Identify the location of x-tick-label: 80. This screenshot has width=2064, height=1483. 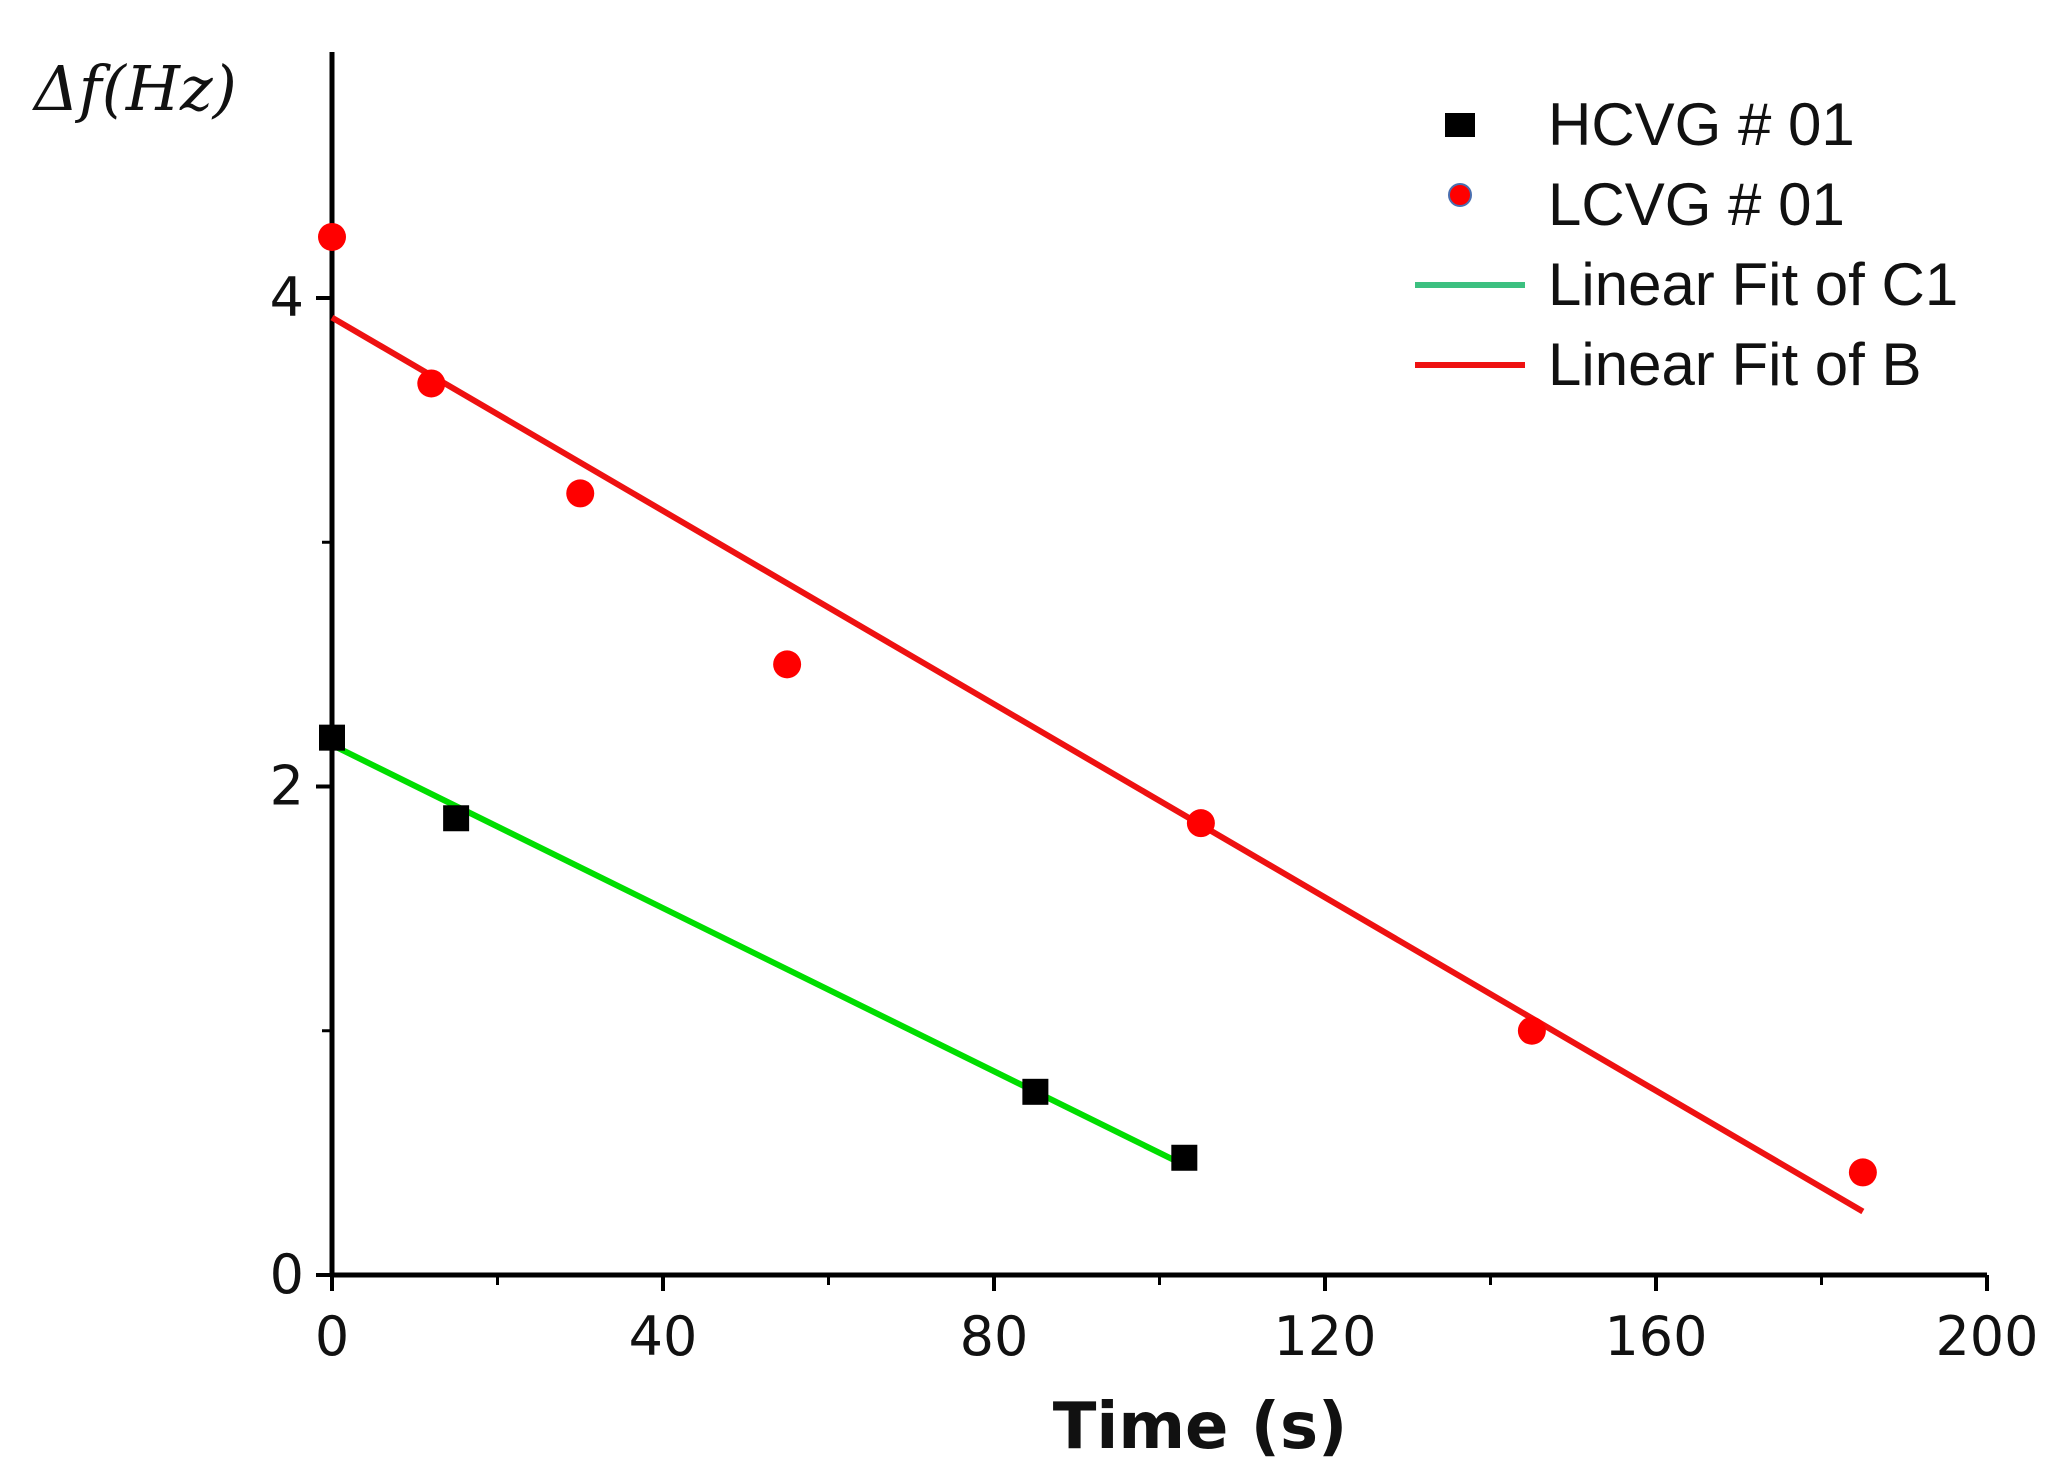
(994, 1336).